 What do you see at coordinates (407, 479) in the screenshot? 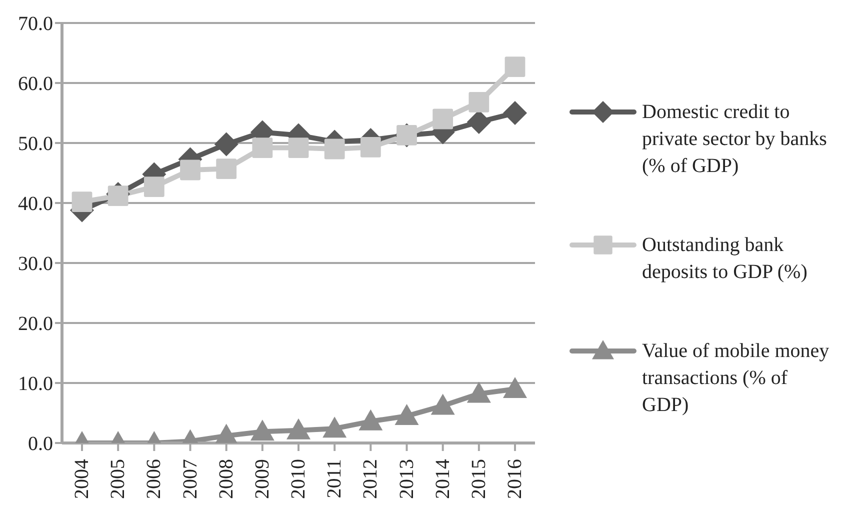
I see `x-tick-label: 2013` at bounding box center [407, 479].